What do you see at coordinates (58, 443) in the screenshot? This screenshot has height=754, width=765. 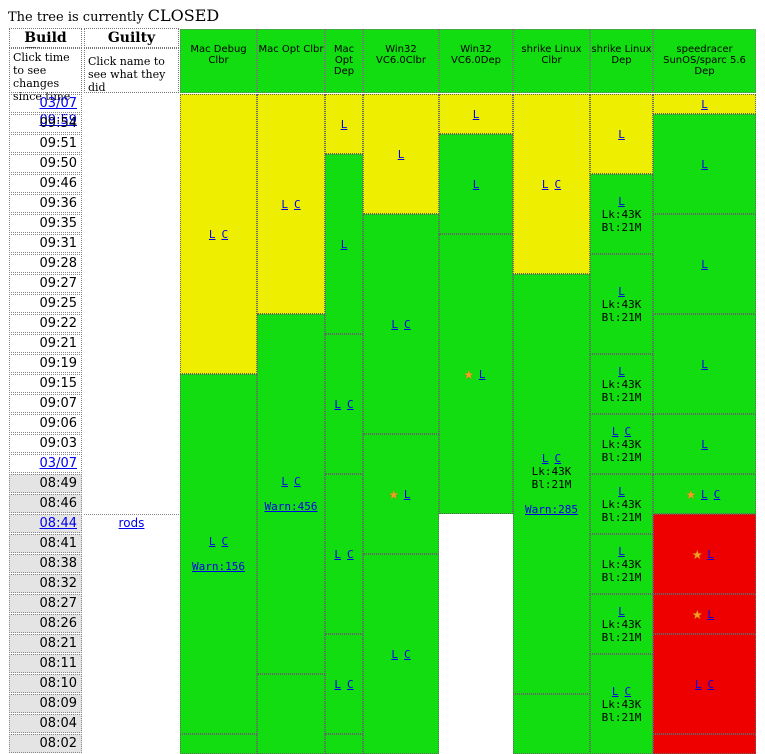 I see `build-time-label: 09:03` at bounding box center [58, 443].